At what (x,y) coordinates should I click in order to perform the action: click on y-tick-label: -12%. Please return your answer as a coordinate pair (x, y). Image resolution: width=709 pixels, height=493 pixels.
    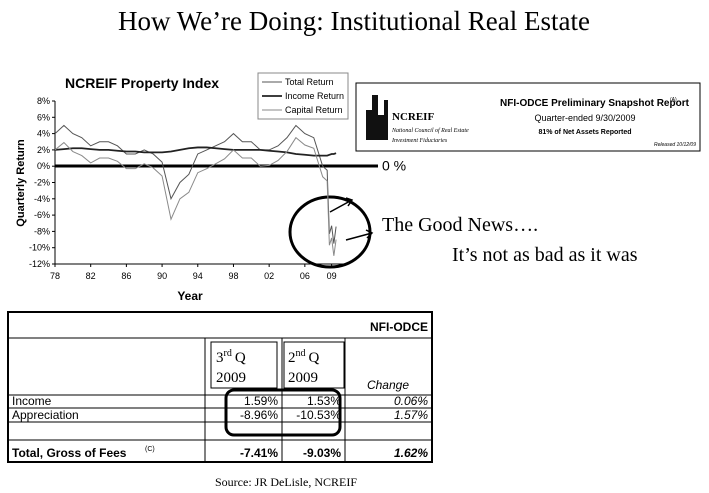
    Looking at the image, I should click on (39, 264).